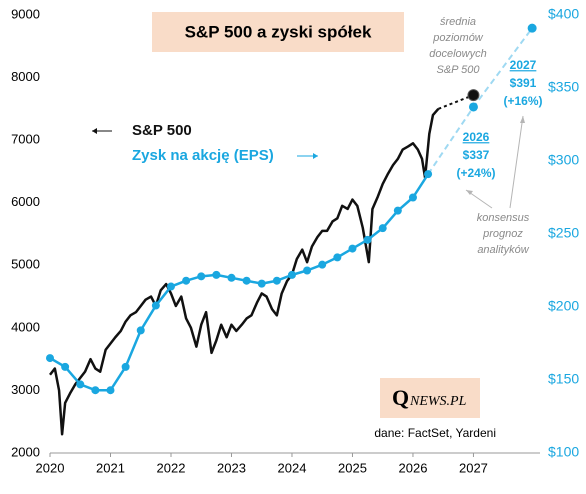 The height and width of the screenshot is (494, 586). Describe the element at coordinates (171, 467) in the screenshot. I see `x-tick-label: 2022` at that location.